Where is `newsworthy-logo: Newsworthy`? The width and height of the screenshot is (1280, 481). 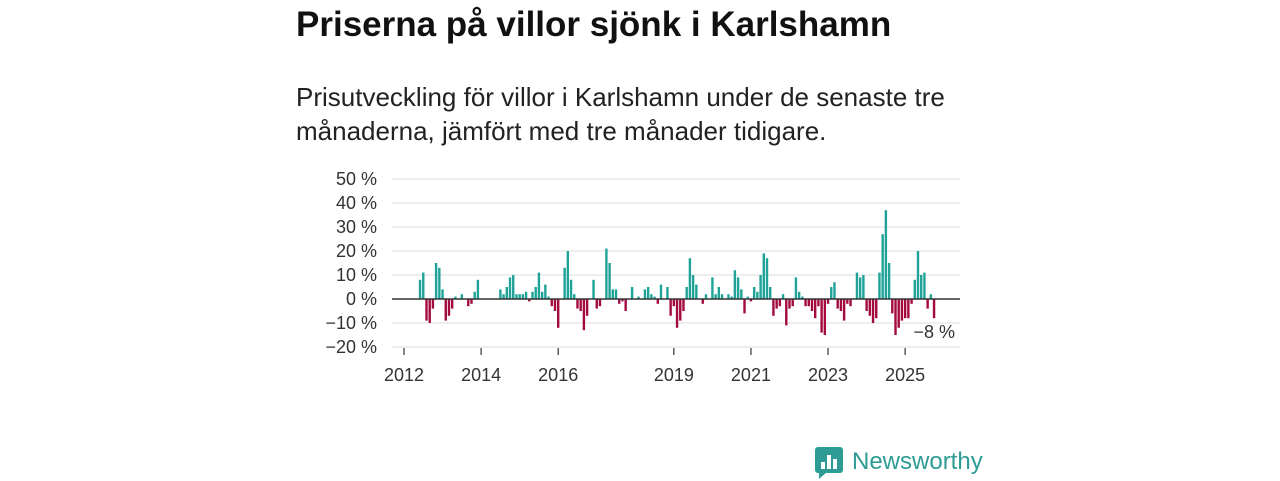 newsworthy-logo: Newsworthy is located at coordinates (899, 464).